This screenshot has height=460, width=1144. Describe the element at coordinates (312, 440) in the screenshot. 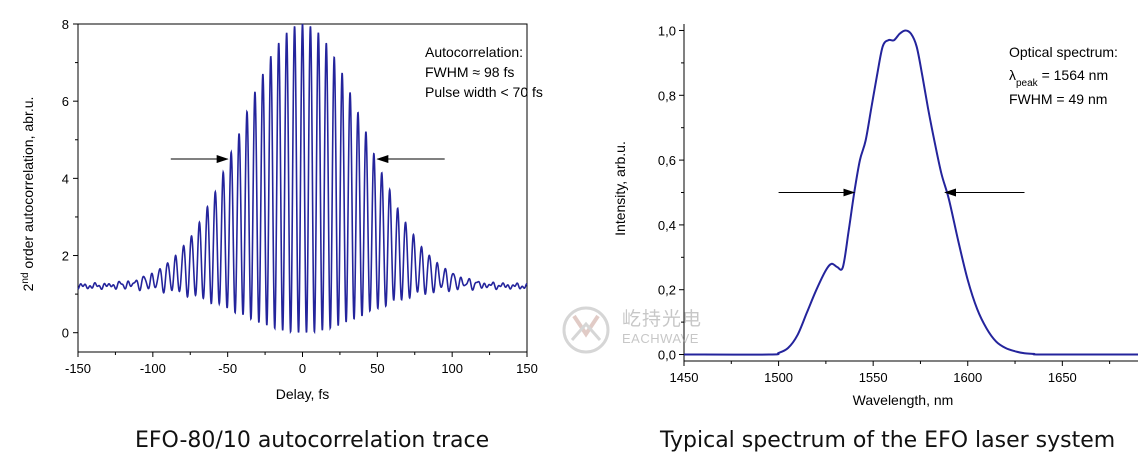

I see `autocorrelation-caption: EFO-80/10 autocorrelation trace` at that location.